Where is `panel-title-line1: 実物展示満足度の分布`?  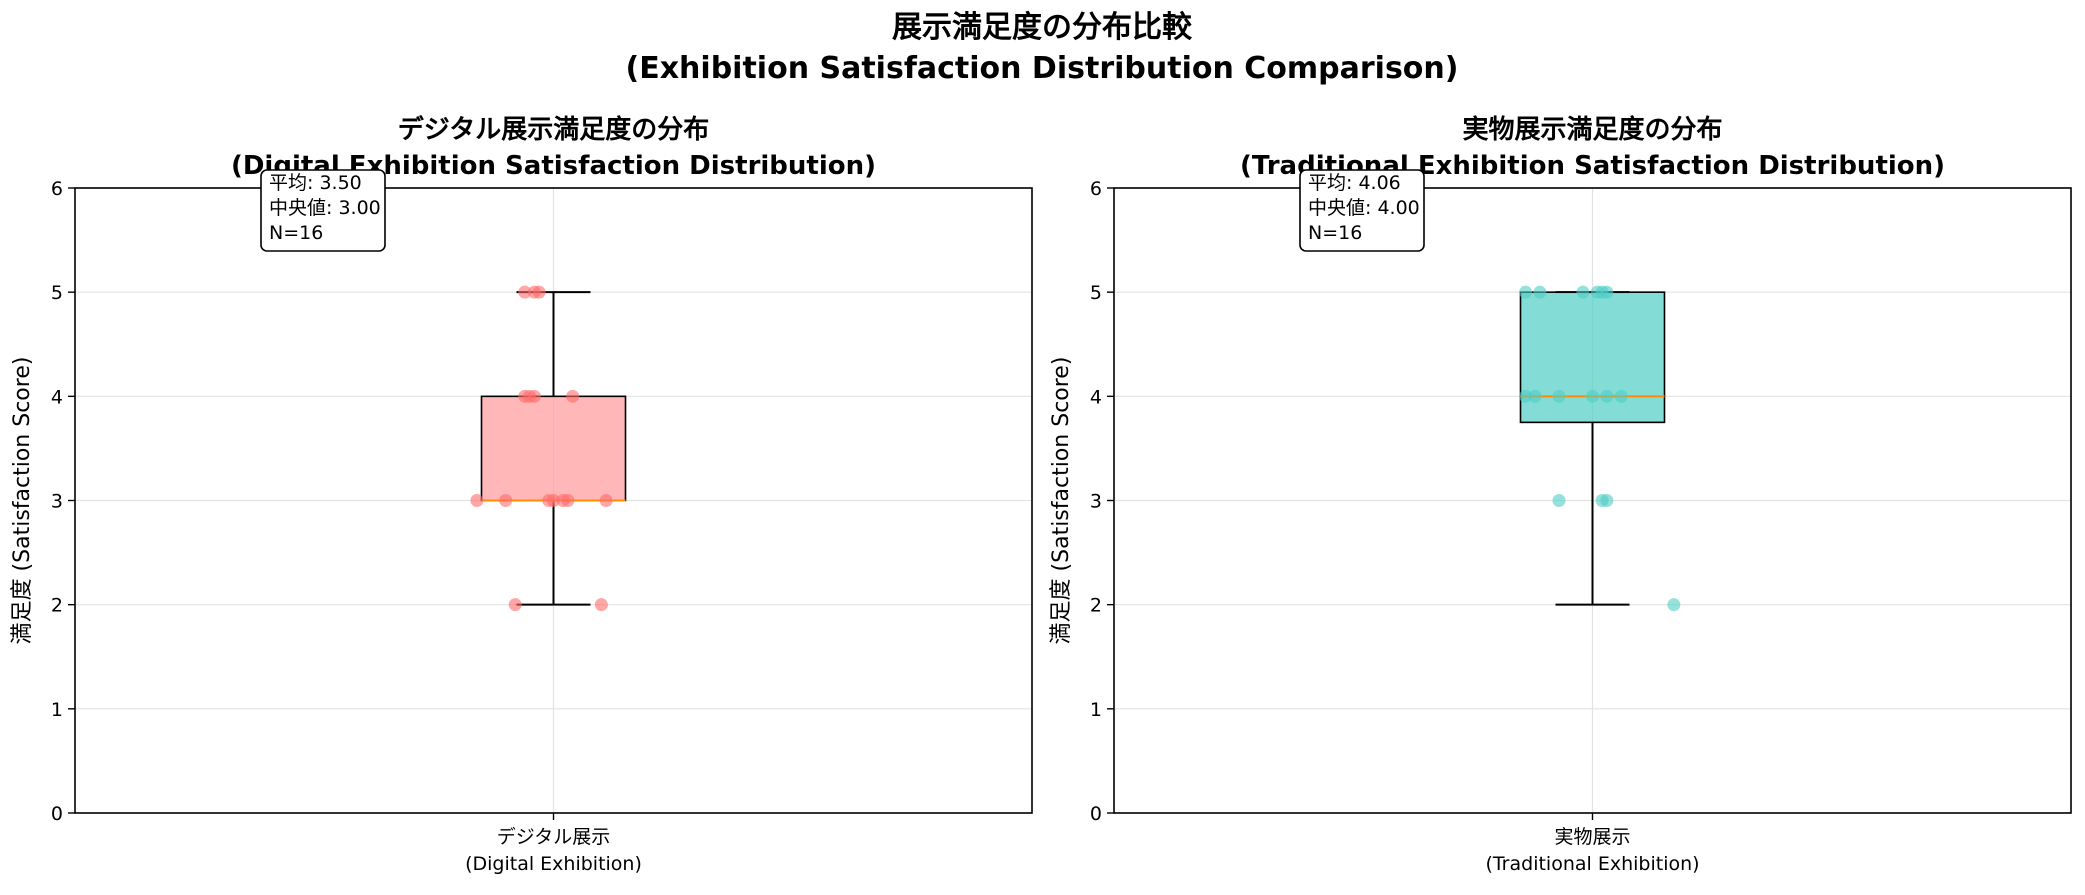
panel-title-line1: 実物展示満足度の分布 is located at coordinates (1592, 129).